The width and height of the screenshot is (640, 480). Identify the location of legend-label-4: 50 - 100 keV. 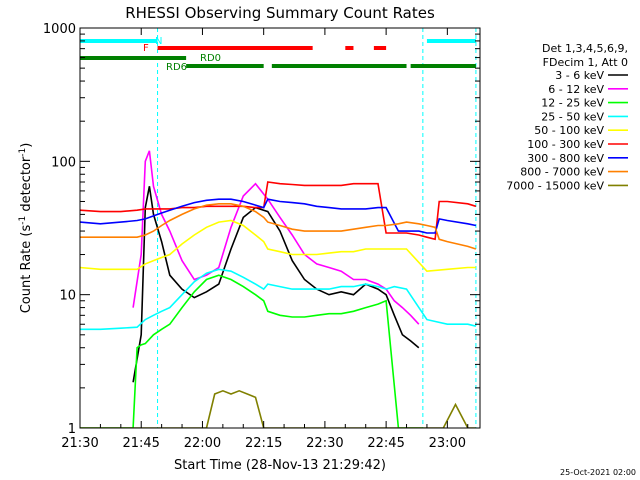
(569, 130).